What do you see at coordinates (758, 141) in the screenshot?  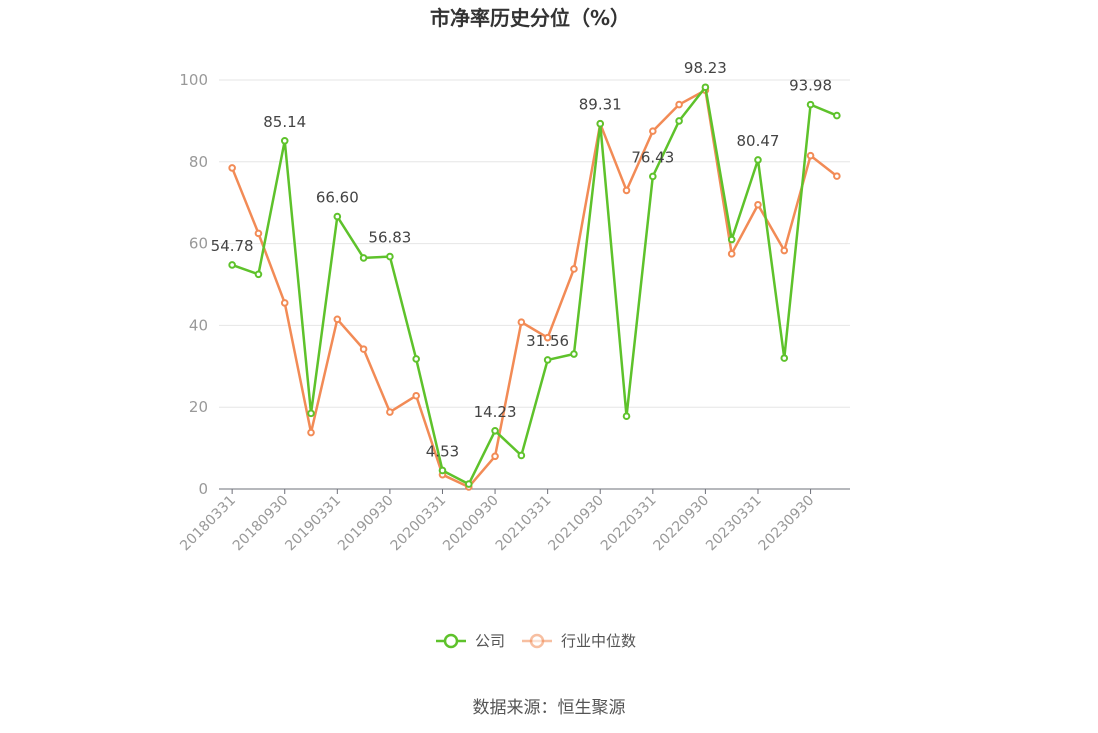 I see `data-label: 80.47` at bounding box center [758, 141].